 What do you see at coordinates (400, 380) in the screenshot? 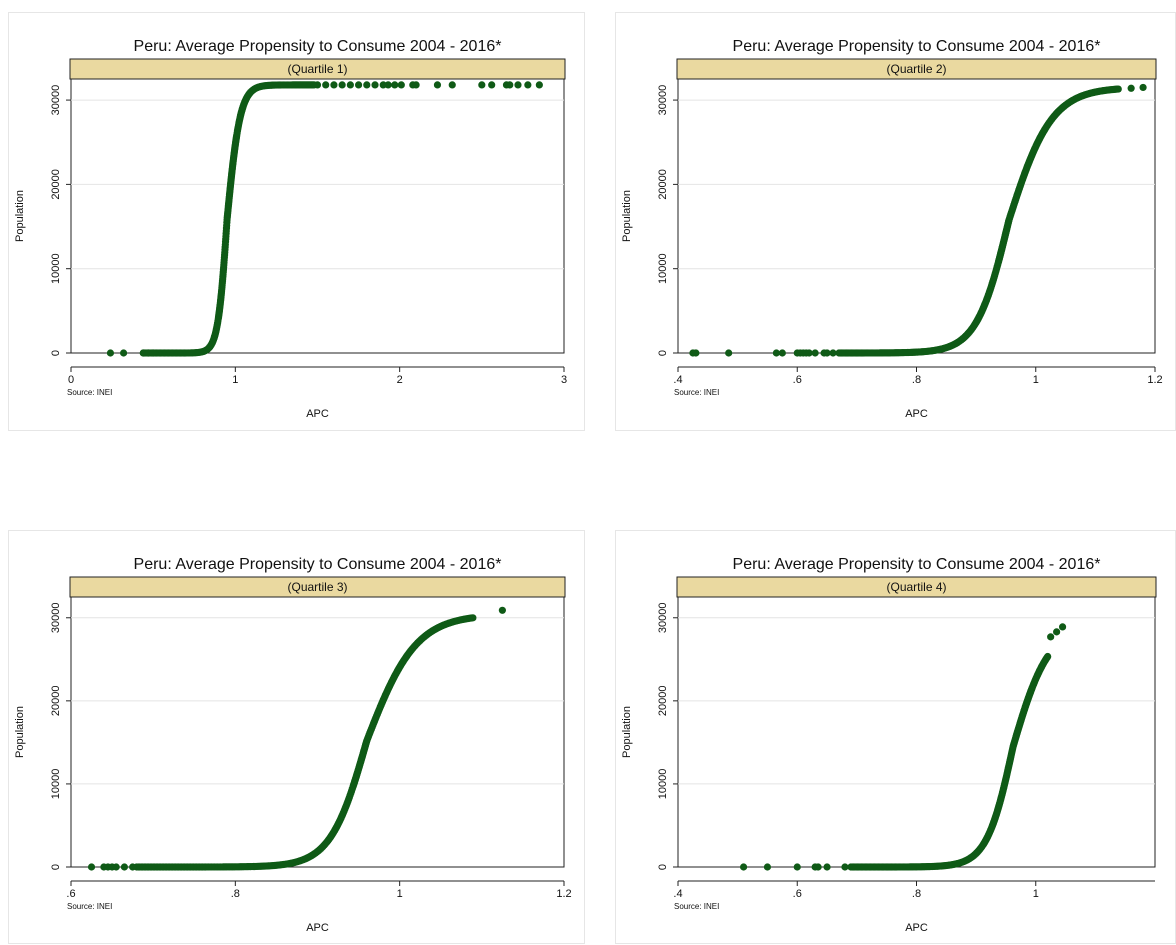
I see `x-tick-label: 2` at bounding box center [400, 380].